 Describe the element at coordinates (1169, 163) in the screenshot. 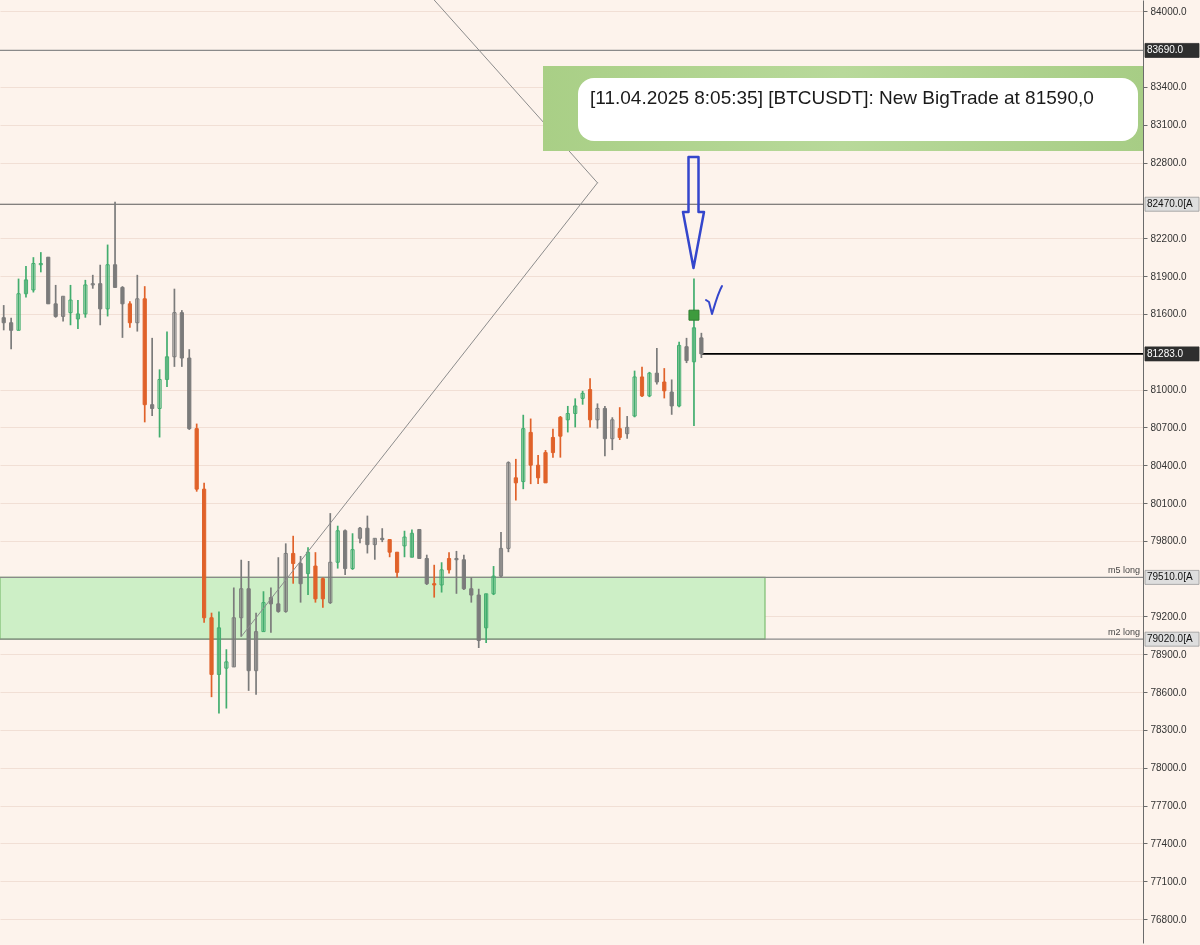

I see `y-tick-label: 82800.0` at that location.